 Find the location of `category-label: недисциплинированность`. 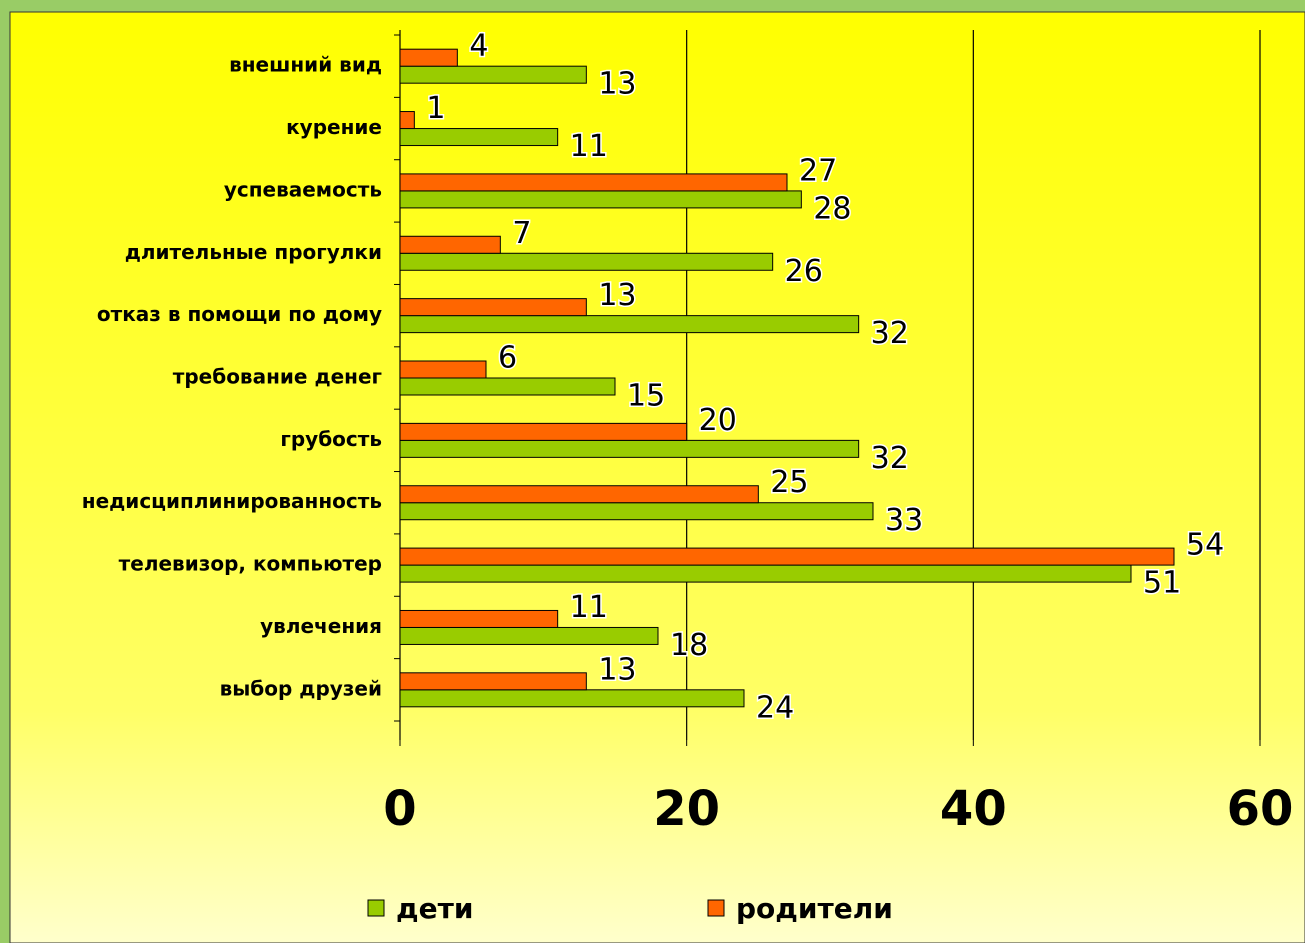

category-label: недисциплинированность is located at coordinates (232, 501).